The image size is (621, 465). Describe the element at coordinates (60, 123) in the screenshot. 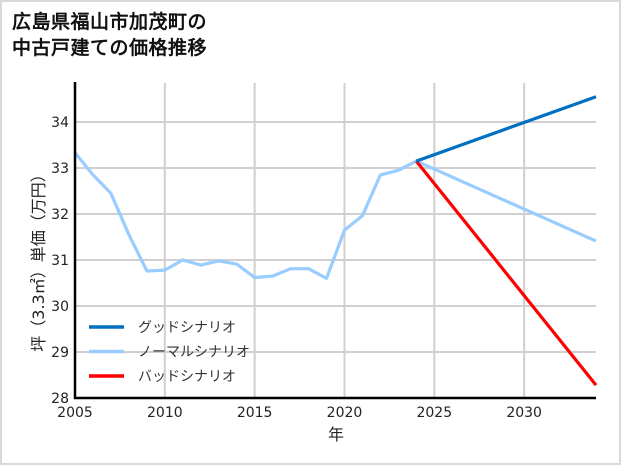

I see `y-tick-label: 34` at that location.